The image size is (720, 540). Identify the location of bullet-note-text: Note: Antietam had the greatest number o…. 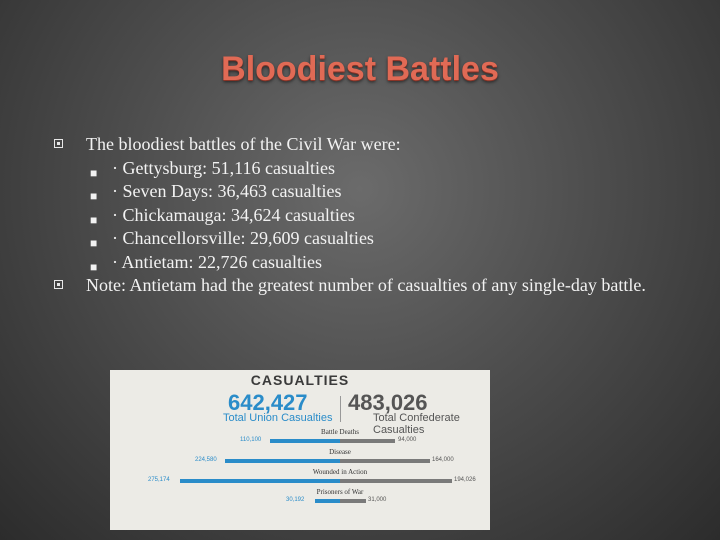
(366, 285).